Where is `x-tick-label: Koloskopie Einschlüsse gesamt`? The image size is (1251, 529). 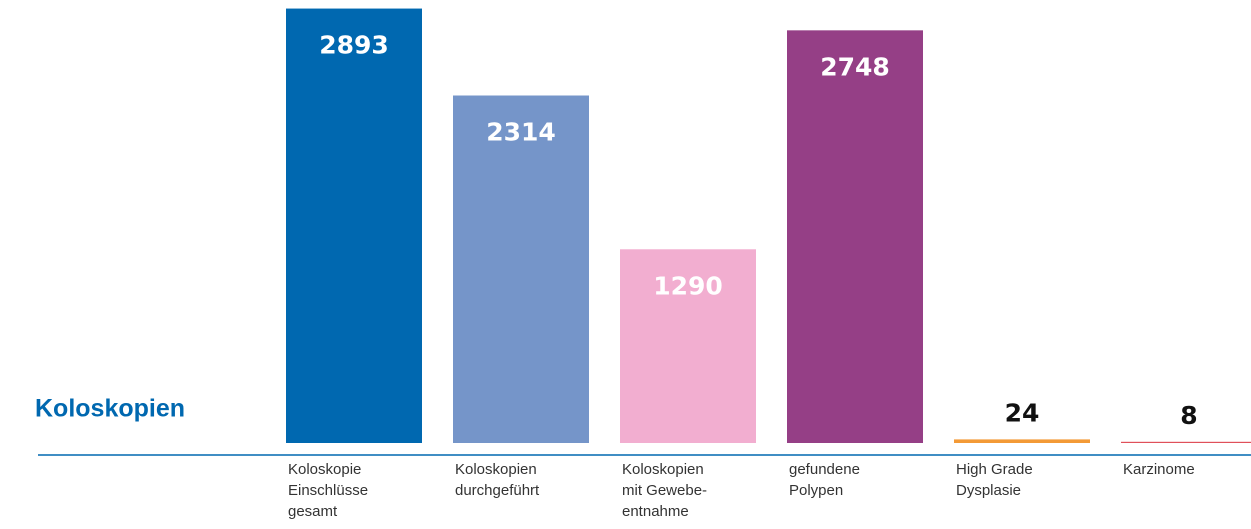
x-tick-label: Koloskopie Einschlüsse gesamt is located at coordinates (328, 490).